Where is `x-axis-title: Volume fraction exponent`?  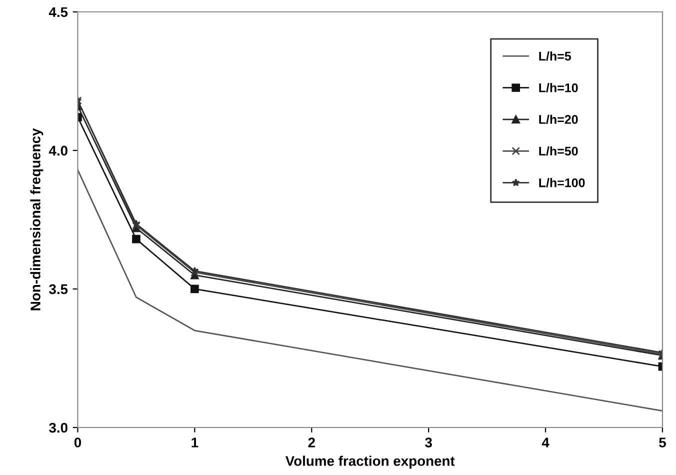
x-axis-title: Volume fraction exponent is located at coordinates (370, 462).